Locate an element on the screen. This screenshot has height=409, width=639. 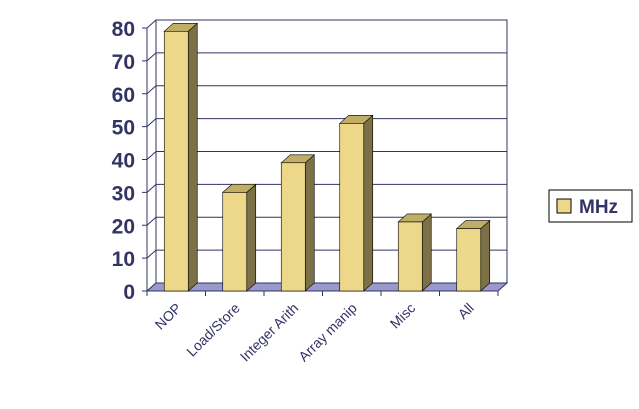
y-tick-labels: 0 10 20 30 40 50 60 70 80 is located at coordinates (123, 161).